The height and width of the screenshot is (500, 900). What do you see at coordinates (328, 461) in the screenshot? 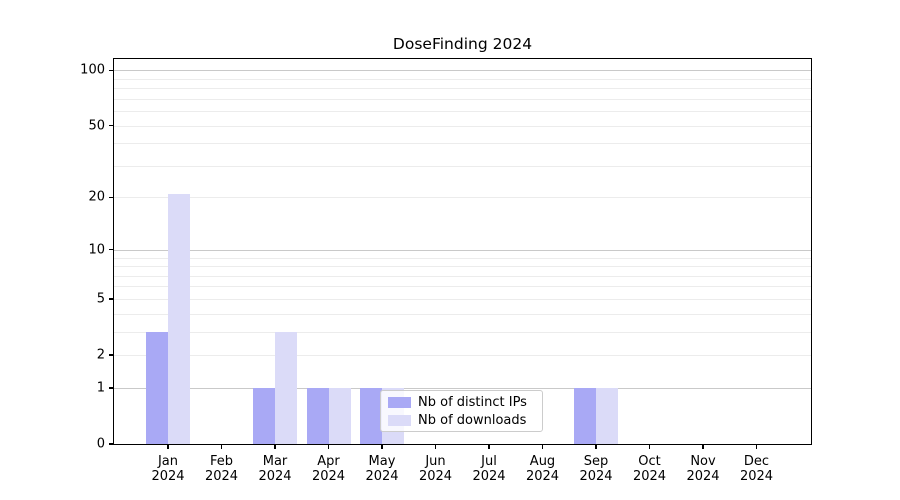
I see `x-tick-month: Apr` at bounding box center [328, 461].